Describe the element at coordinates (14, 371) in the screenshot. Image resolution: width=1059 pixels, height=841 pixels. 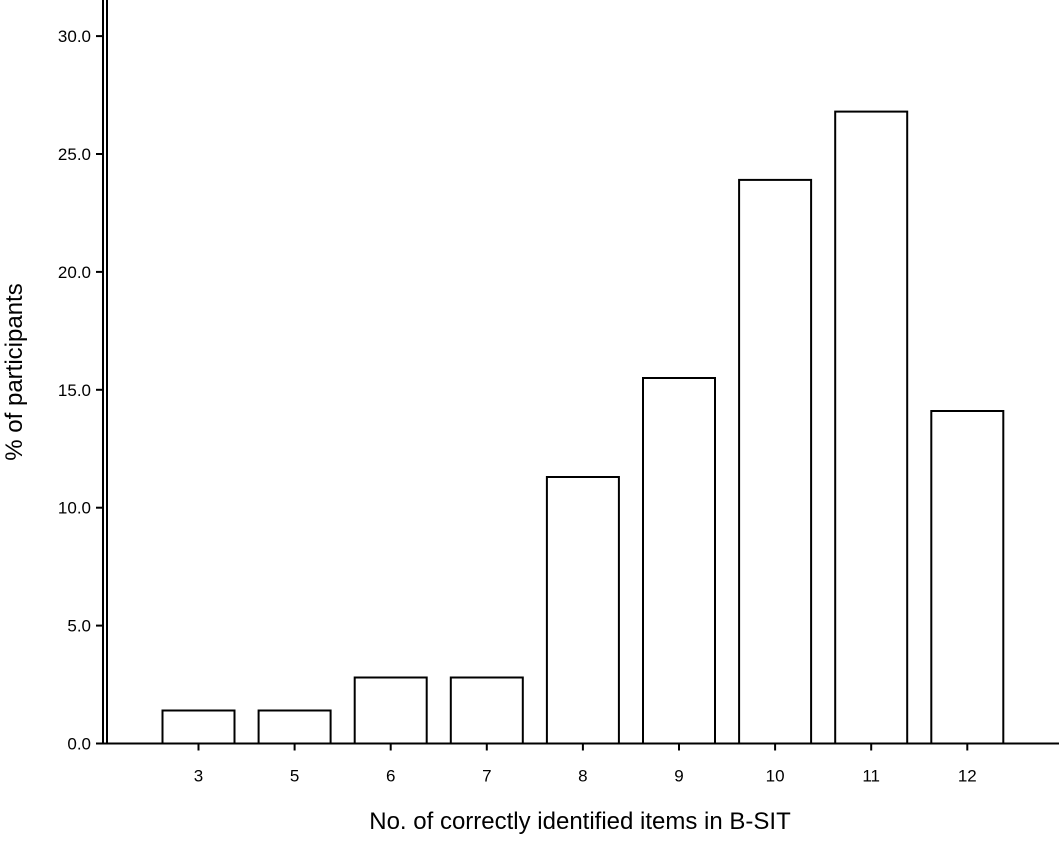
I see `y-axis-title: % of participants` at that location.